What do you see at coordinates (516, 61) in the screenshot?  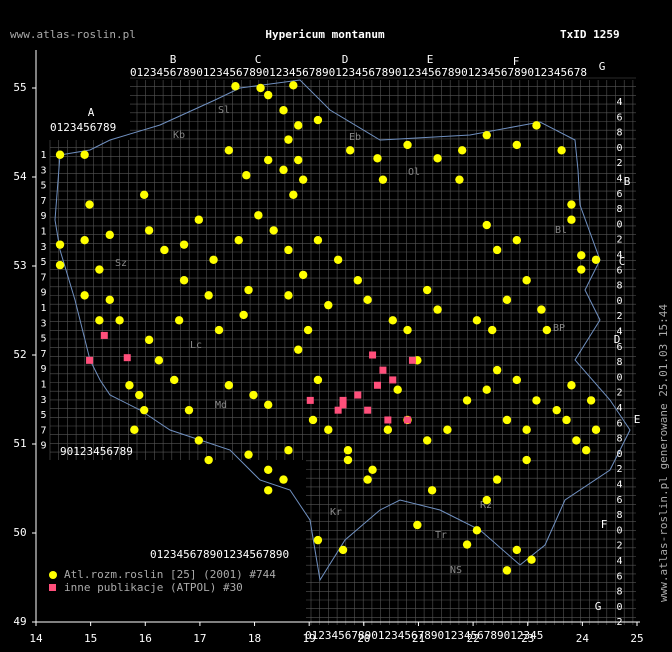 I see `grid-letter: F` at bounding box center [516, 61].